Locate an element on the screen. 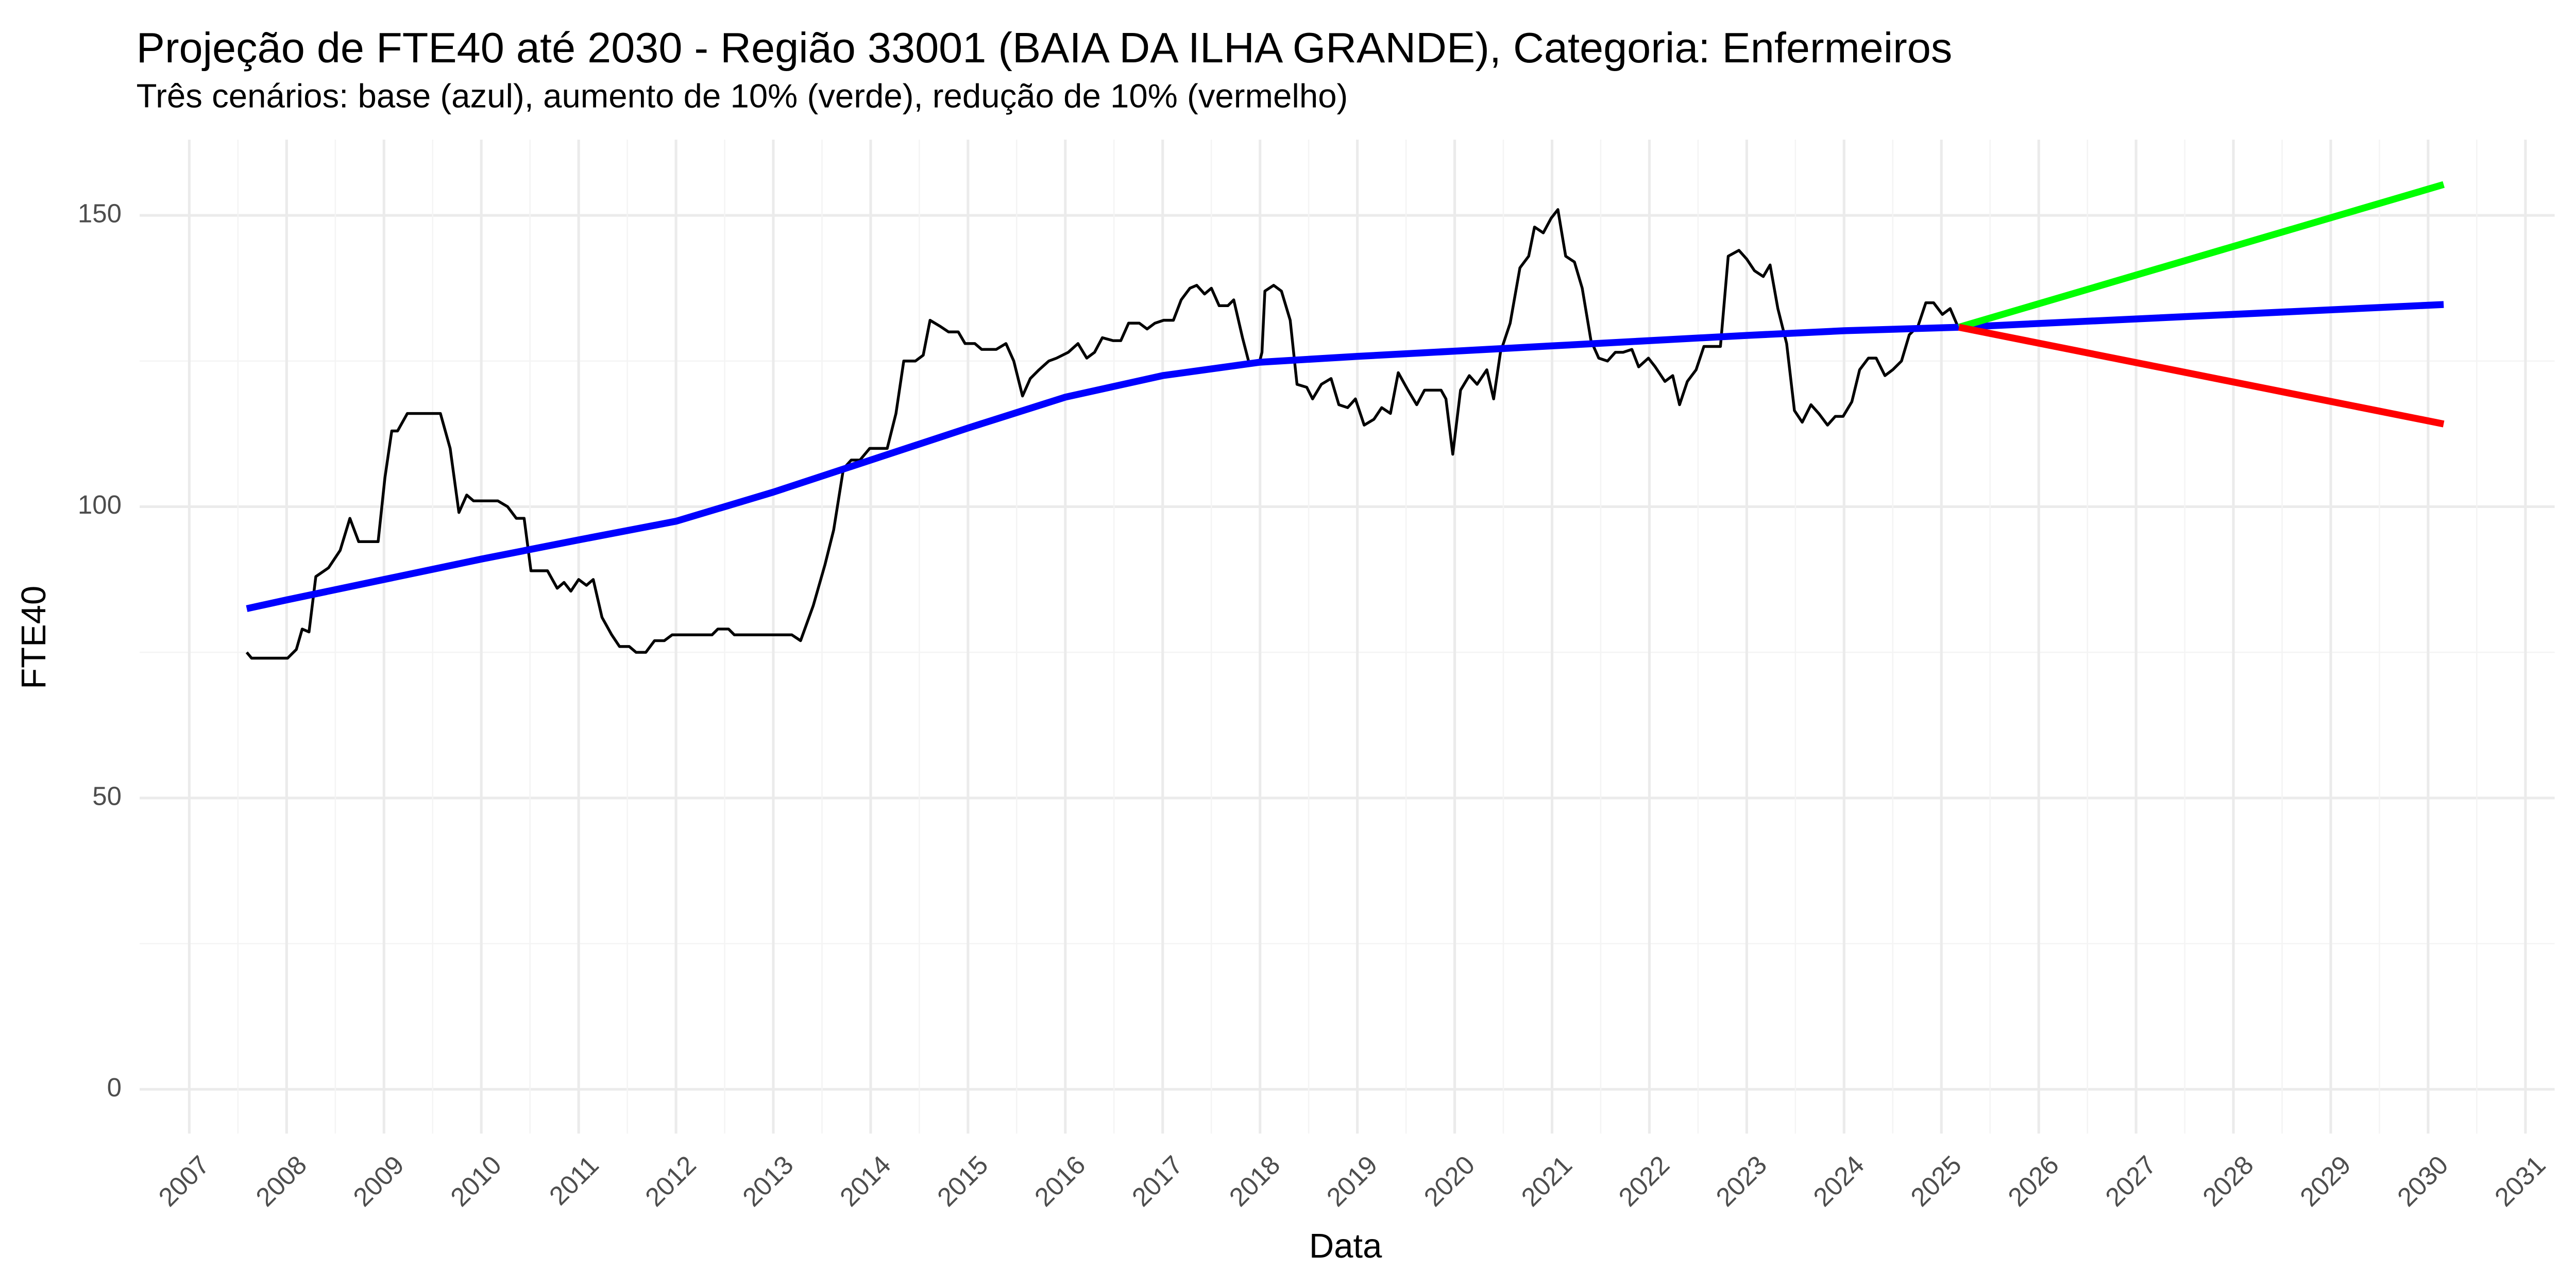 This screenshot has height=1288, width=2576. y-tick-label: 50 is located at coordinates (107, 795).